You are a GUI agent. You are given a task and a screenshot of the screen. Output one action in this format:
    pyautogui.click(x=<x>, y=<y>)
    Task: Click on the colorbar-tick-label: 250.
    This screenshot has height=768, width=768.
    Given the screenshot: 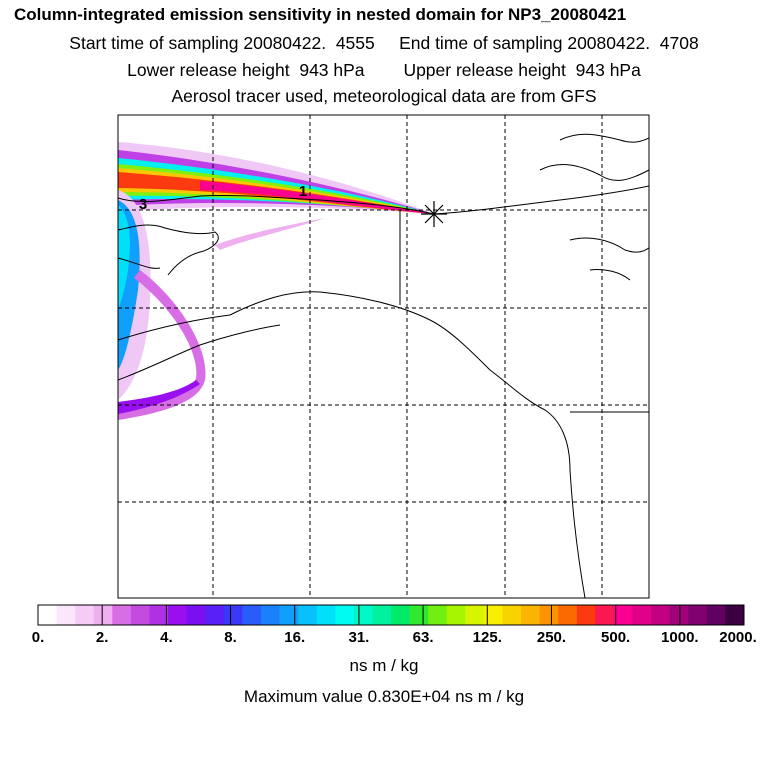 What is the action you would take?
    pyautogui.click(x=551, y=637)
    